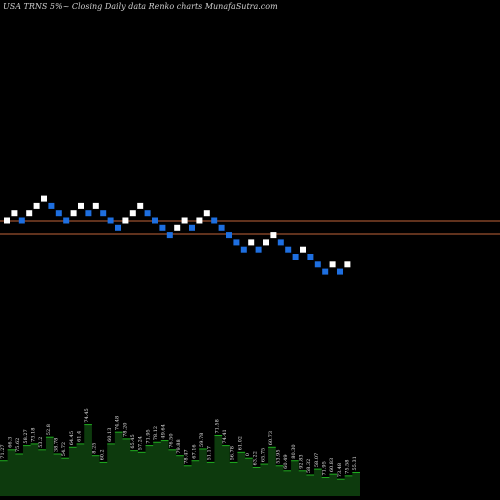  What do you see at coordinates (156, 433) in the screenshot?
I see `volume-label: 78.12` at bounding box center [156, 433].